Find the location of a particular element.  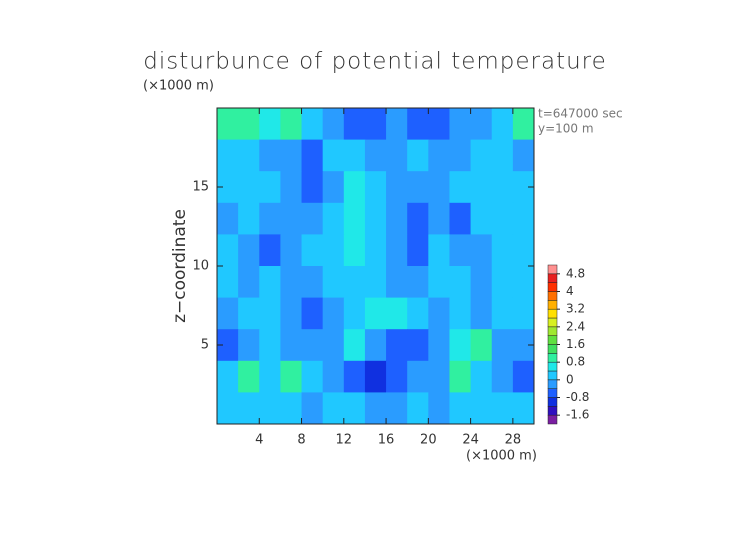

x-tick-label: 24 is located at coordinates (470, 440).